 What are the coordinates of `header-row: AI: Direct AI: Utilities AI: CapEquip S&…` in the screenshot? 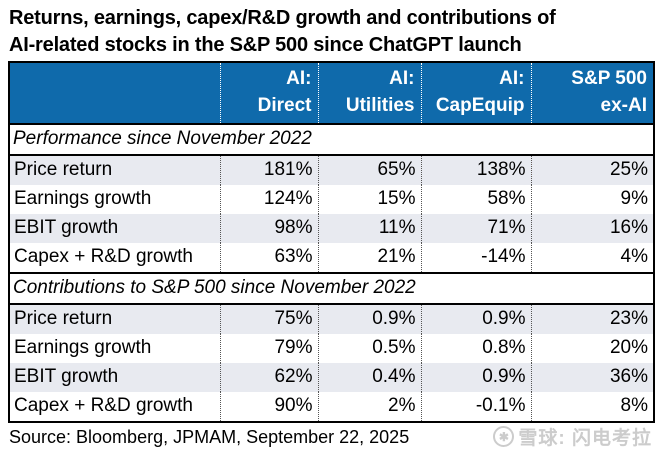 It's located at (331, 93).